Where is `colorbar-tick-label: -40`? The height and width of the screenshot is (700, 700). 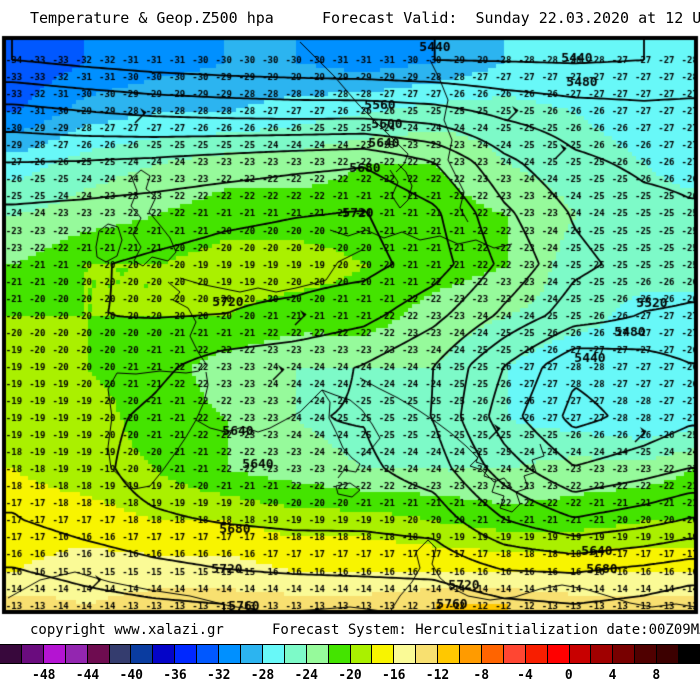
colorbar-tick-label: -40 is located at coordinates (131, 675).